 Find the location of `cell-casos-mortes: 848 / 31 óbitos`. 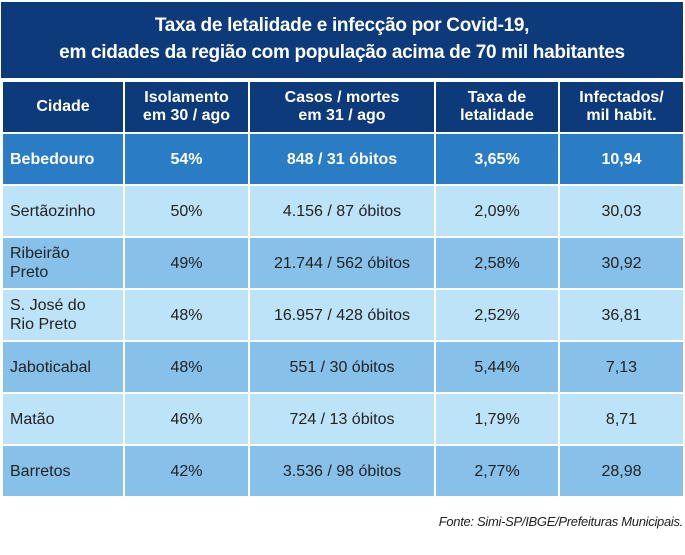

cell-casos-mortes: 848 / 31 óbitos is located at coordinates (342, 159).